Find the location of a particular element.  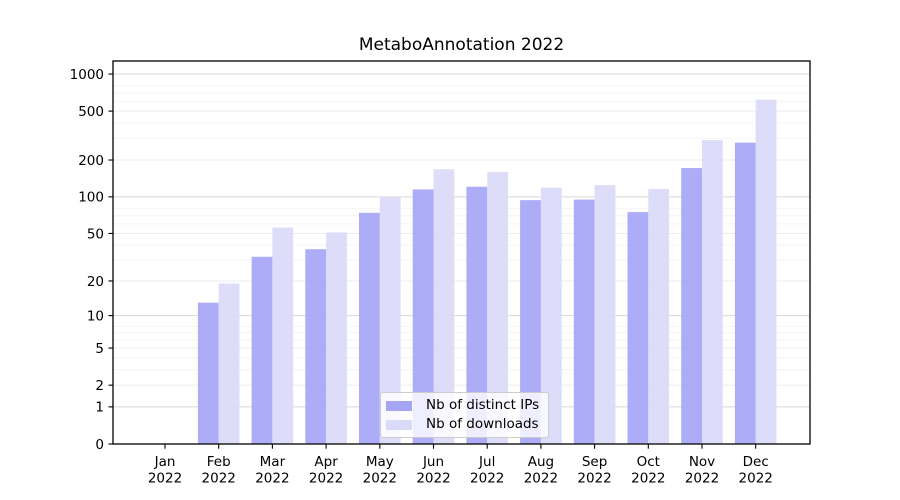

x-tick-label-month: Jul is located at coordinates (486, 462).